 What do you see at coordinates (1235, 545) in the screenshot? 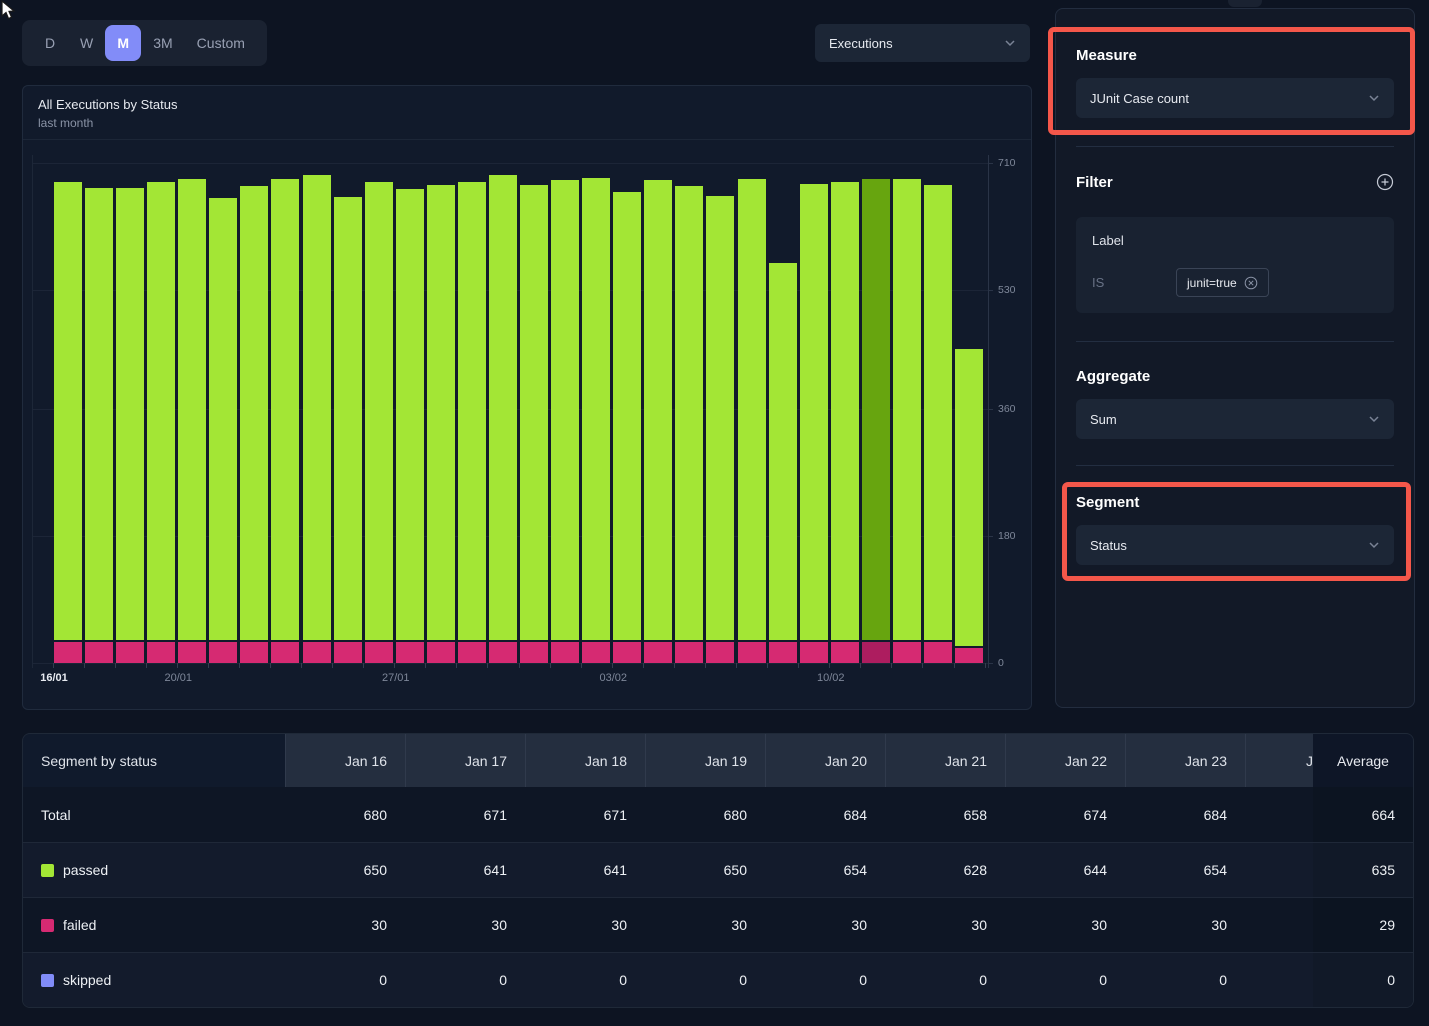
I see `segment-dropdown: Status` at bounding box center [1235, 545].